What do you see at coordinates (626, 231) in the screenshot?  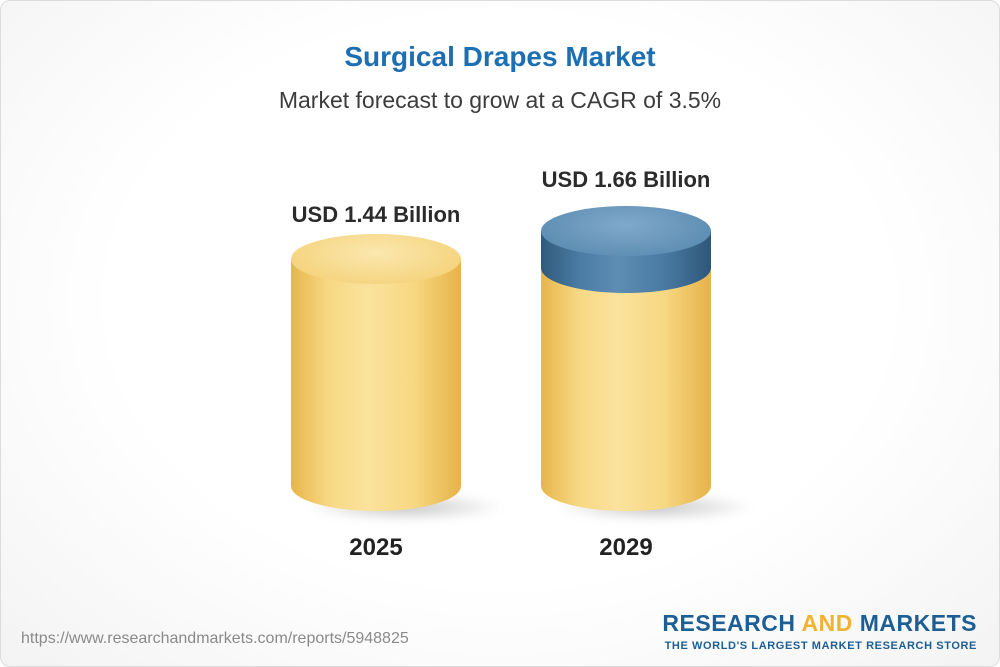 I see `bar-2029-cylinder-top` at bounding box center [626, 231].